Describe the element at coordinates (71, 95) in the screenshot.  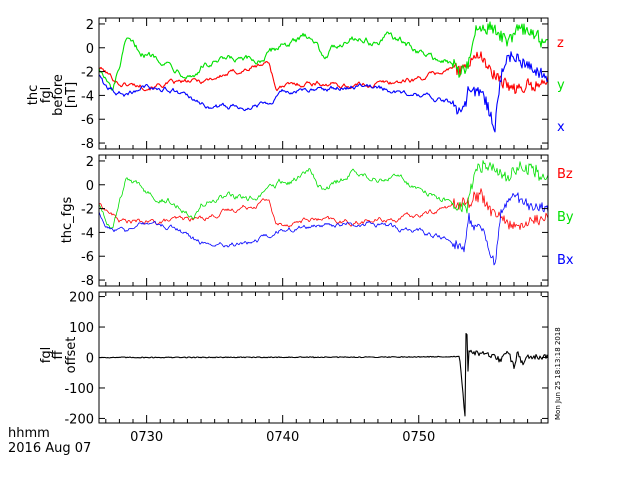
I see `ylabel-fgl-before-line4: [nT]` at that location.